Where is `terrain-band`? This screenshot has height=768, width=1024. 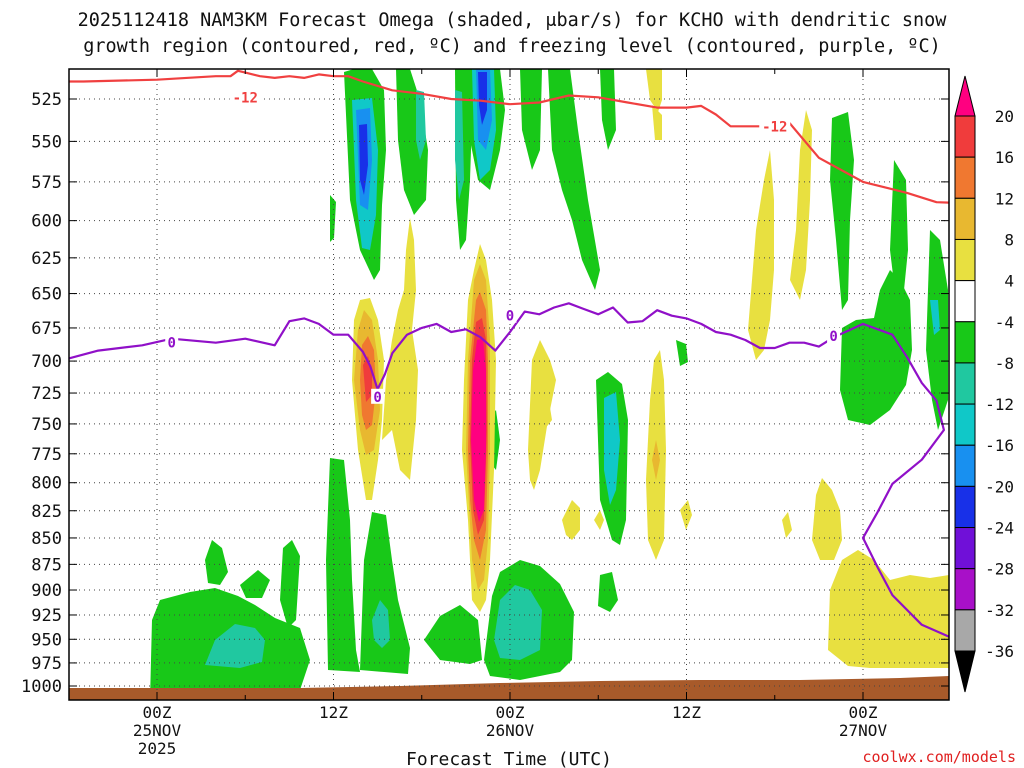
terrain-band is located at coordinates (509, 688).